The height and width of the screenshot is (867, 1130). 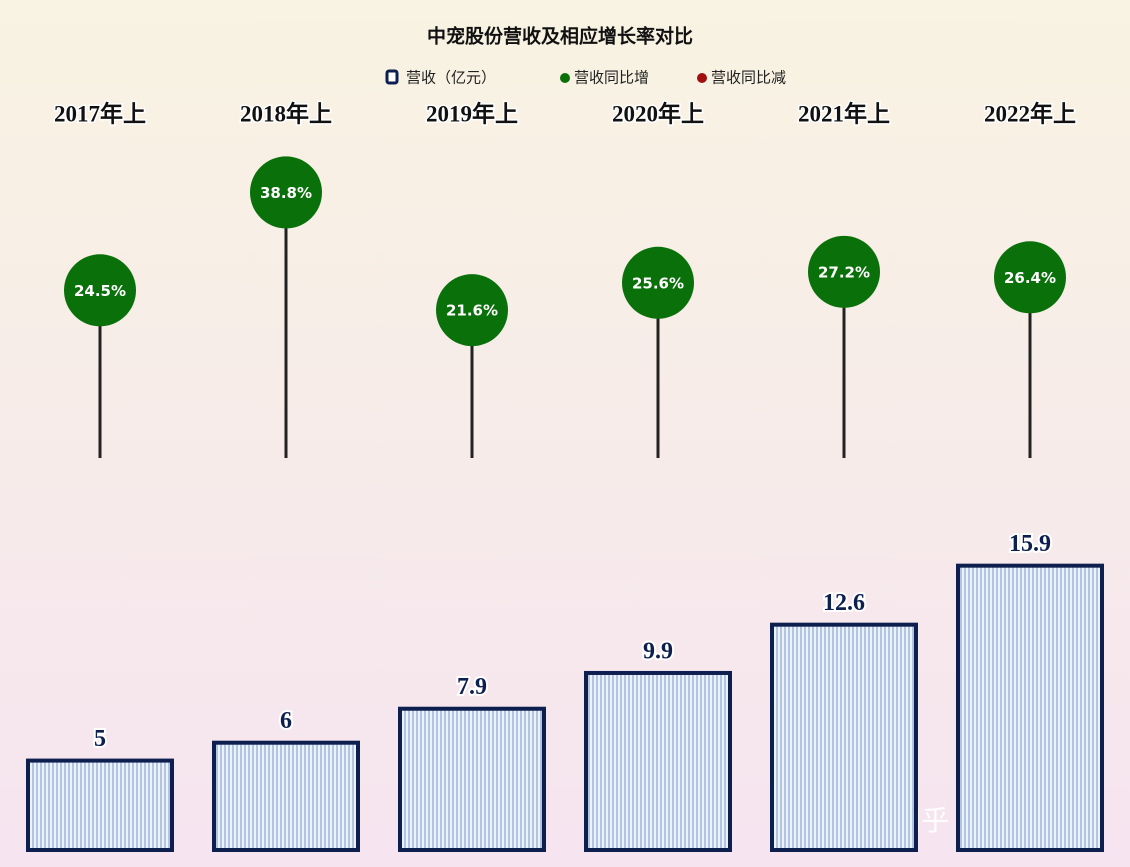 I want to click on value-label: 7.9, so click(x=472, y=687).